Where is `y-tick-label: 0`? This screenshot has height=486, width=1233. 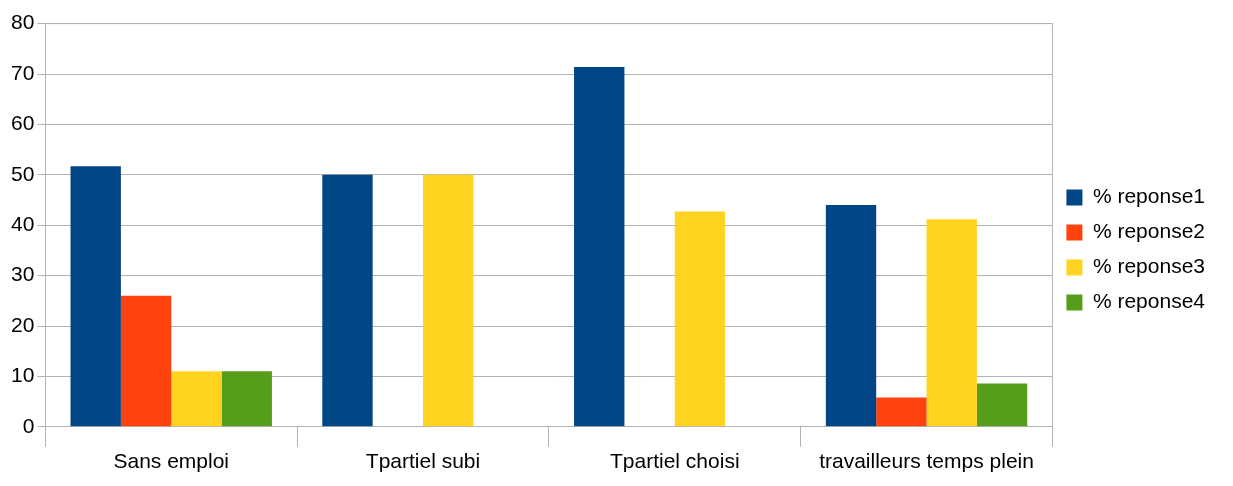
y-tick-label: 0 is located at coordinates (28, 425).